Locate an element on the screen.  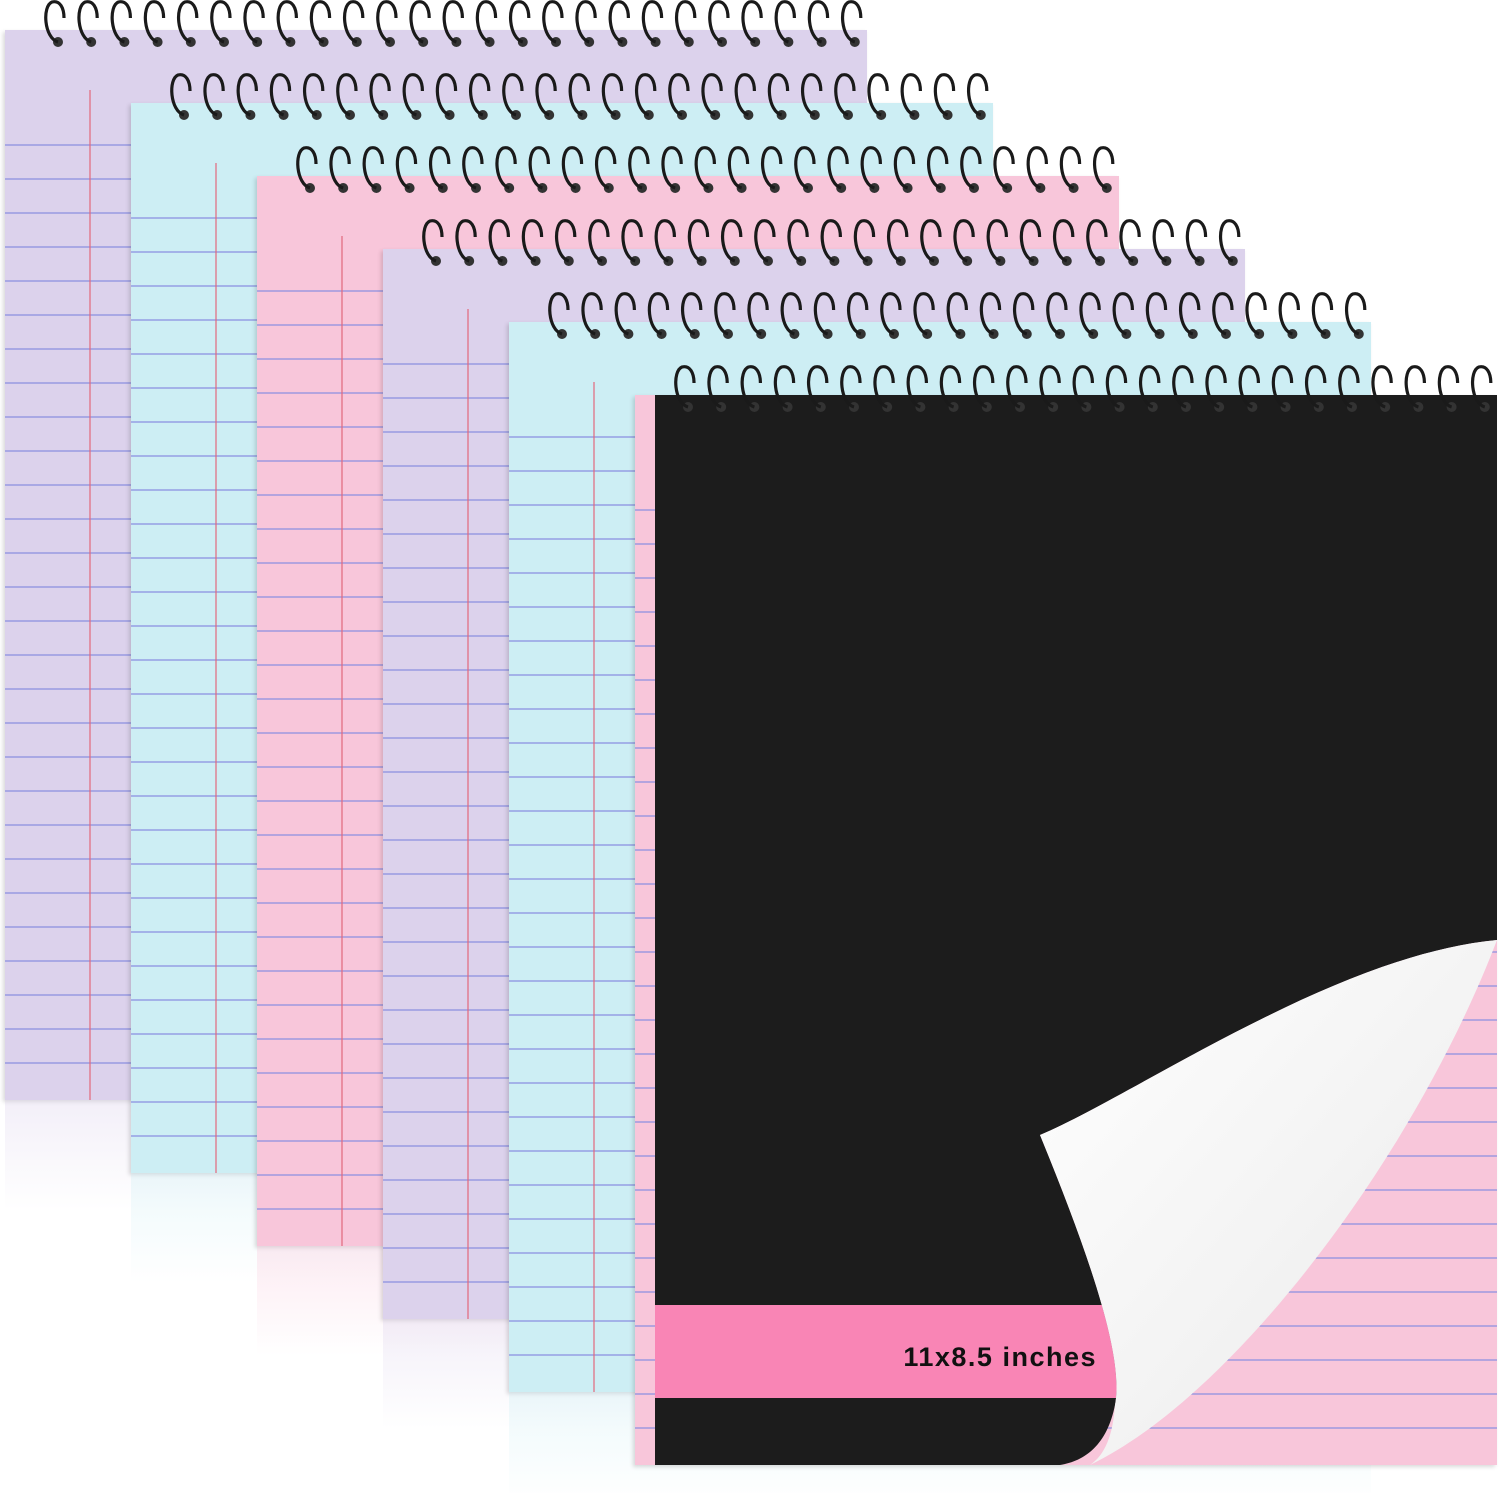
size-label: 11x8.5 inches is located at coordinates (1000, 1357).